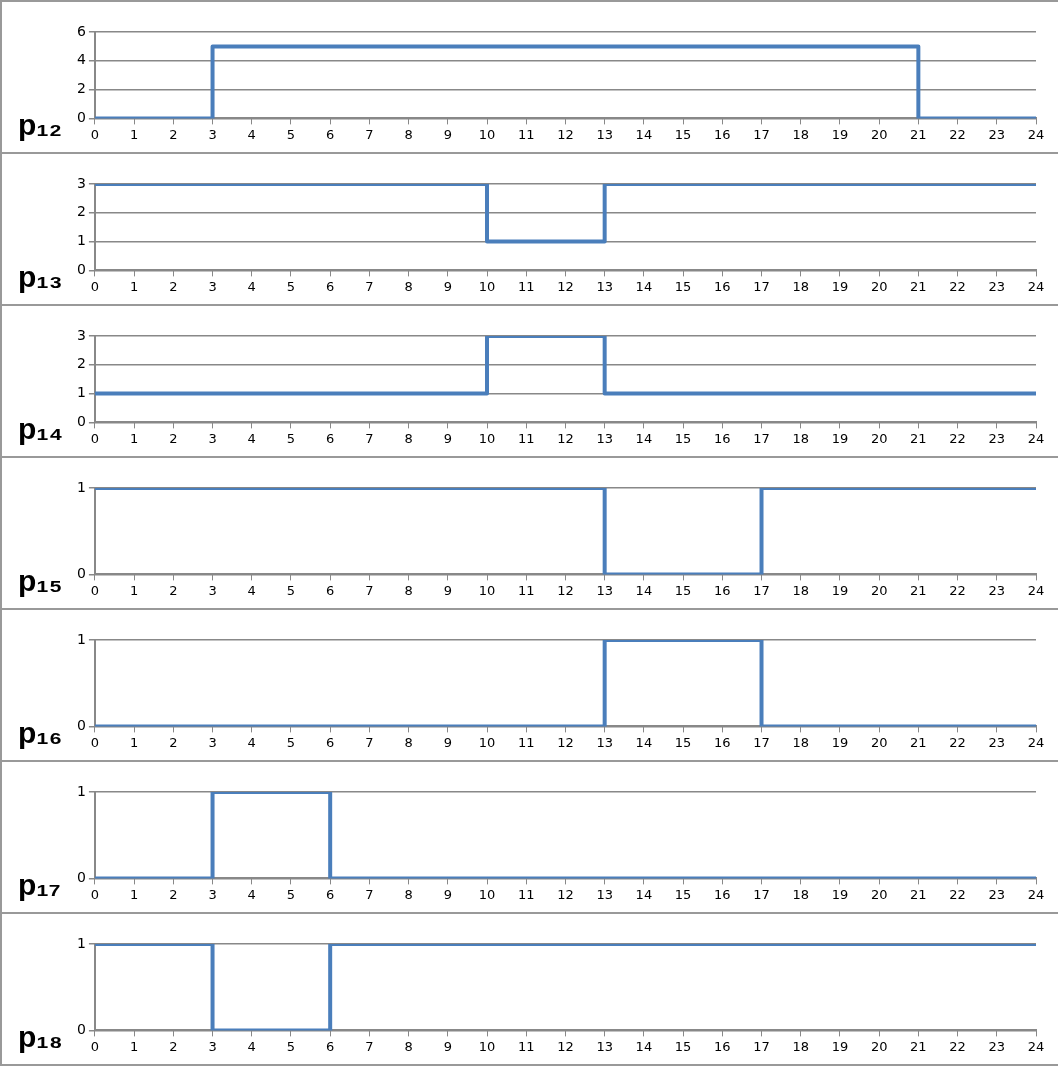 The width and height of the screenshot is (1058, 1068). Describe the element at coordinates (81, 59) in the screenshot. I see `y-tick-label: 4` at that location.